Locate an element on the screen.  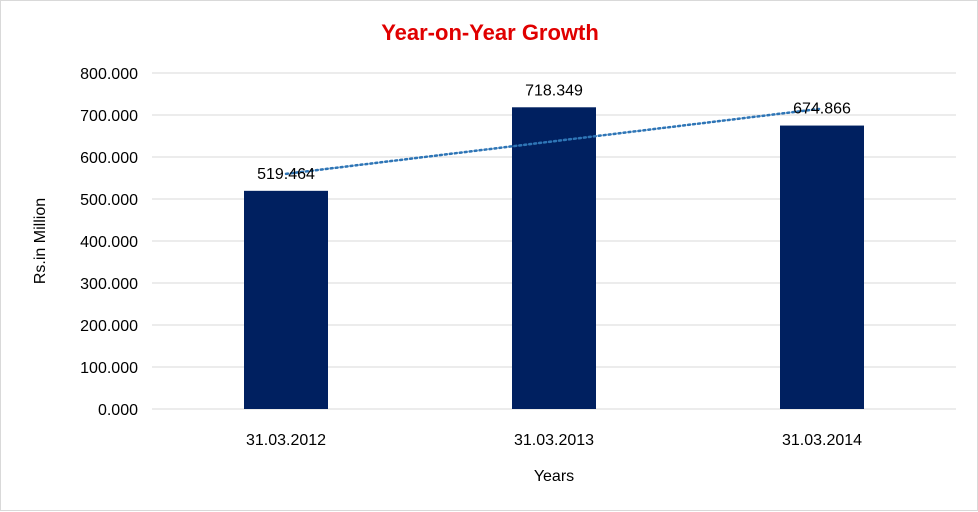
y-tick-label: 300.000 is located at coordinates (109, 284).